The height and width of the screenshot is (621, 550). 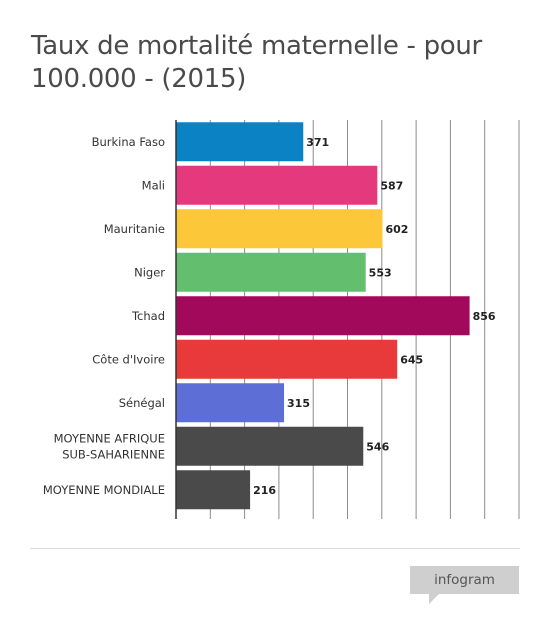 I want to click on category-label-line: Sénégal, so click(x=142, y=403).